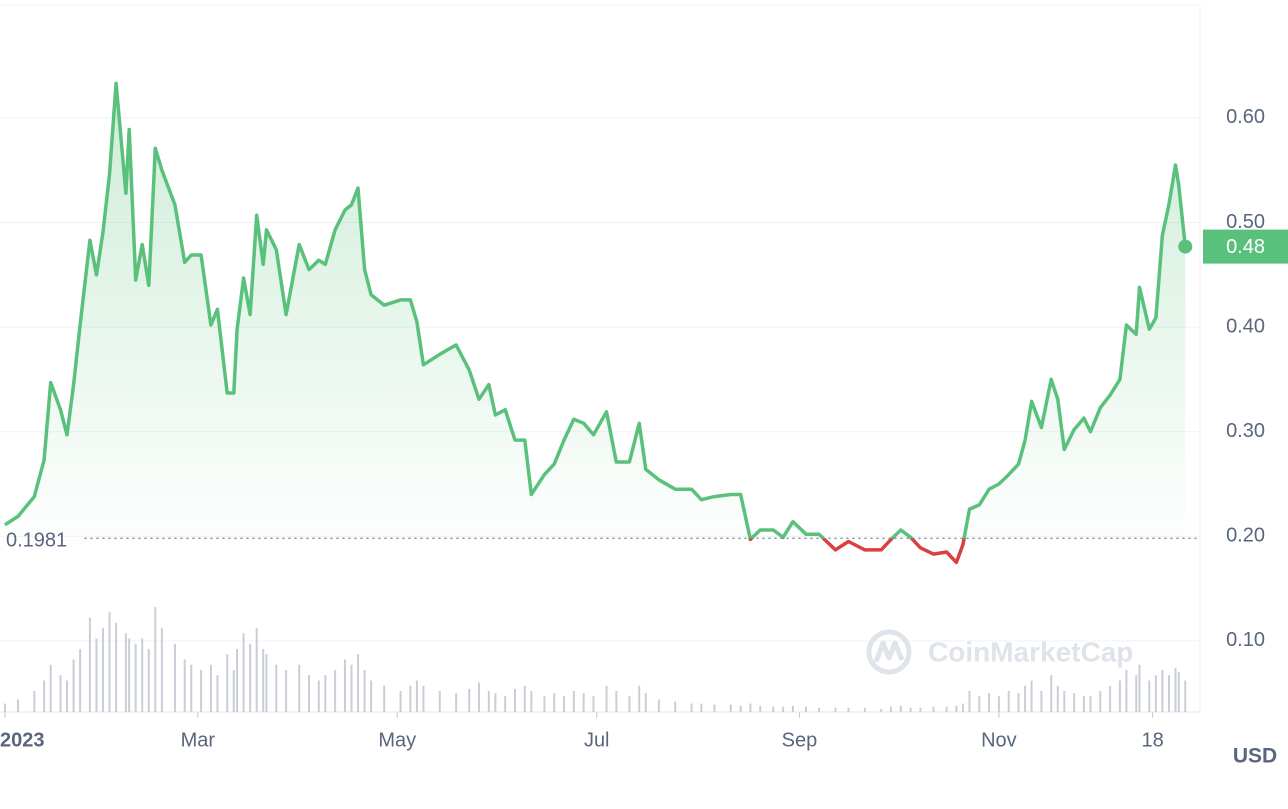 This screenshot has width=1288, height=809. I want to click on current-price-tag, so click(1245, 246).